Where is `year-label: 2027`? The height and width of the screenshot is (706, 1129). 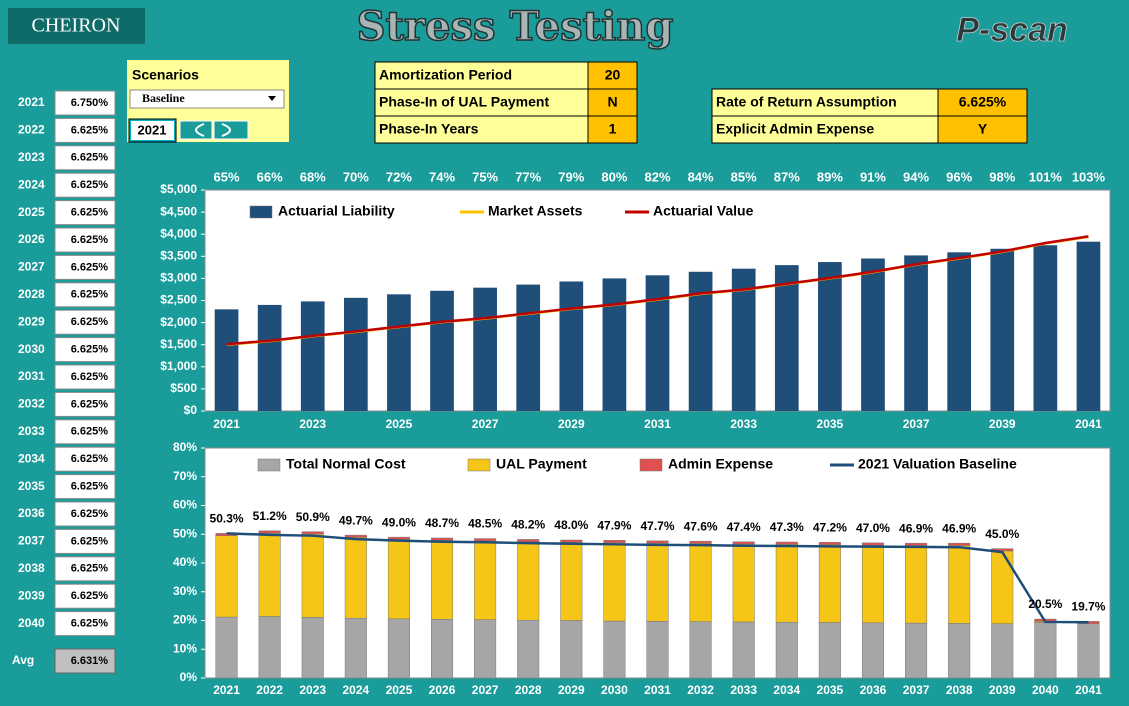 year-label: 2027 is located at coordinates (31, 267).